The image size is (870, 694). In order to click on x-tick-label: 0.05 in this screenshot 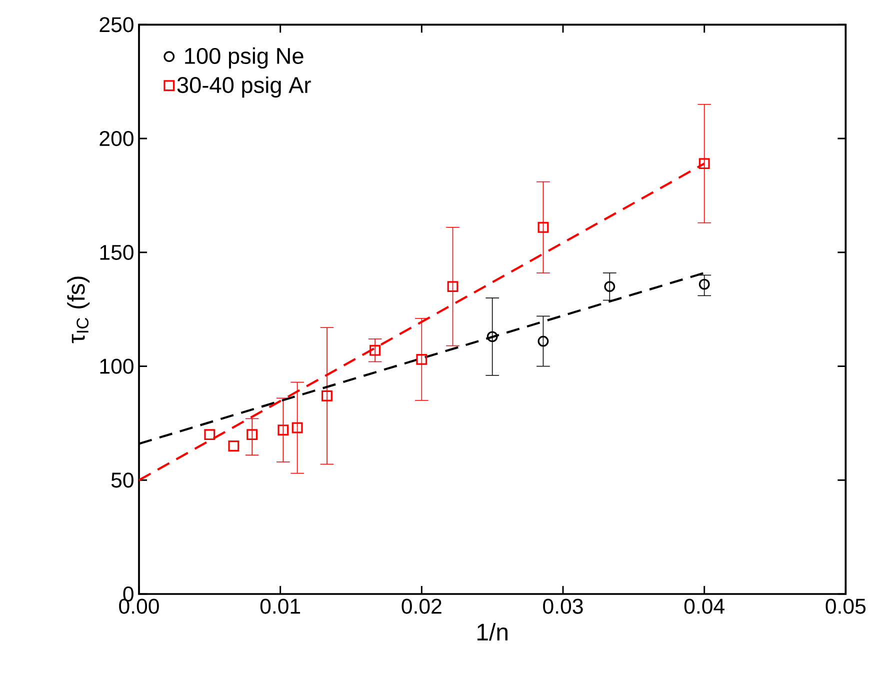, I will do `click(846, 606)`.